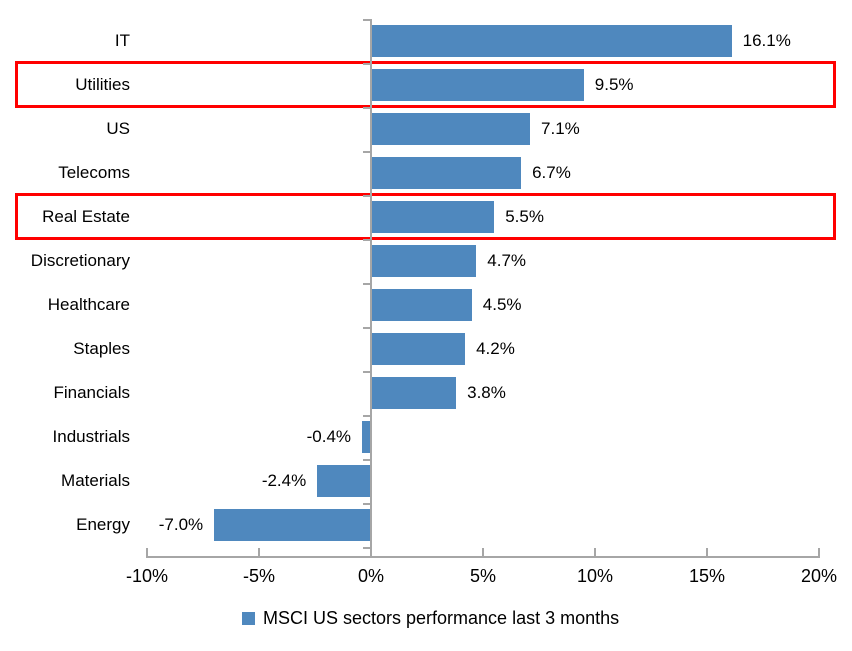 This screenshot has width=852, height=651. What do you see at coordinates (507, 260) in the screenshot?
I see `value-label: 4.7%` at bounding box center [507, 260].